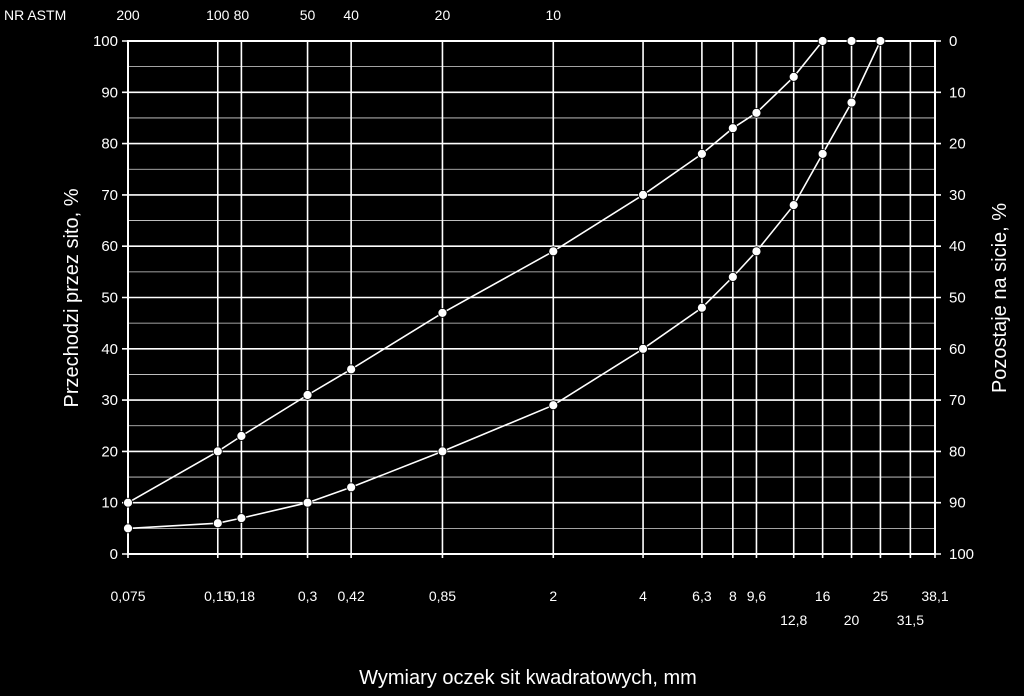  What do you see at coordinates (961, 554) in the screenshot?
I see `y-tick-label-right: 100` at bounding box center [961, 554].